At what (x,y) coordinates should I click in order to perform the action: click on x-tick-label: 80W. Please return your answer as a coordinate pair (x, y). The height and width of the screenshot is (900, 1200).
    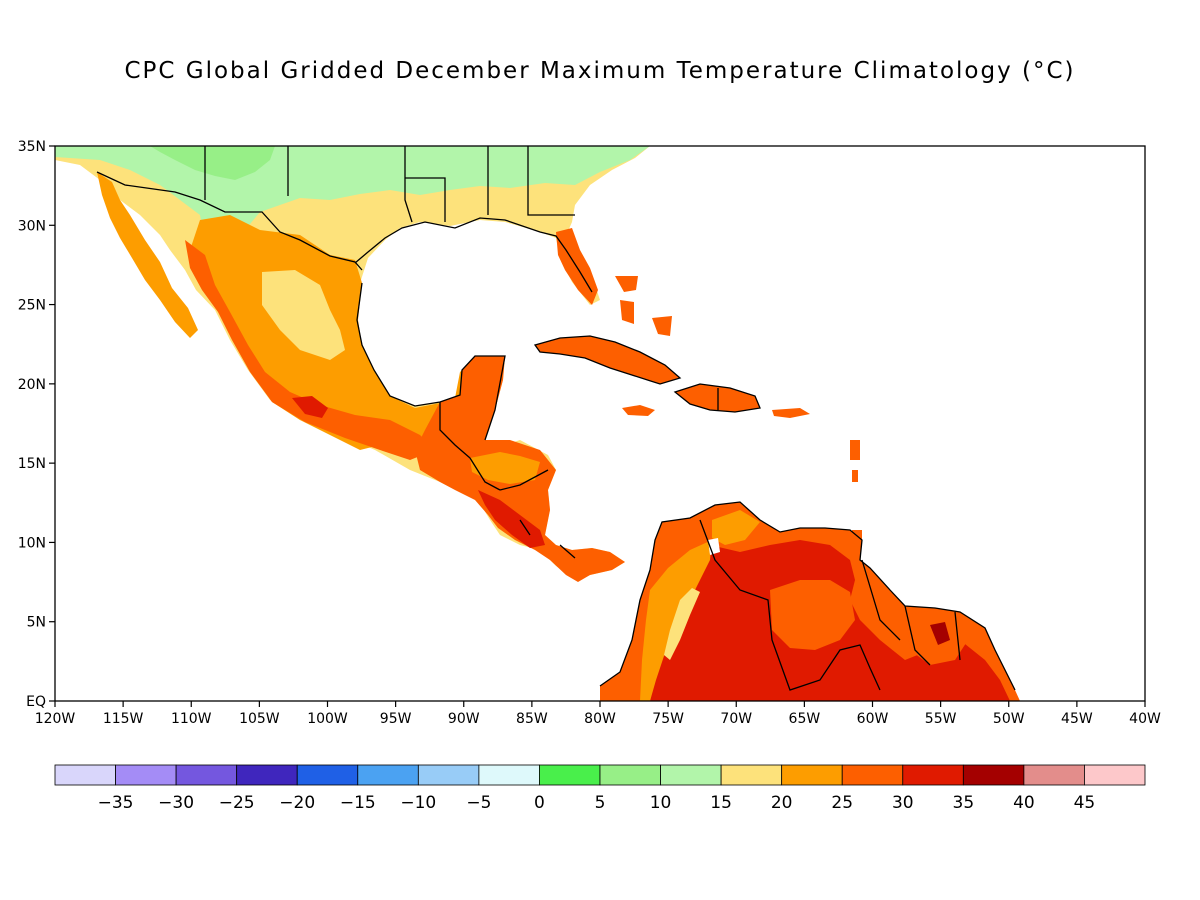
    Looking at the image, I should click on (600, 719).